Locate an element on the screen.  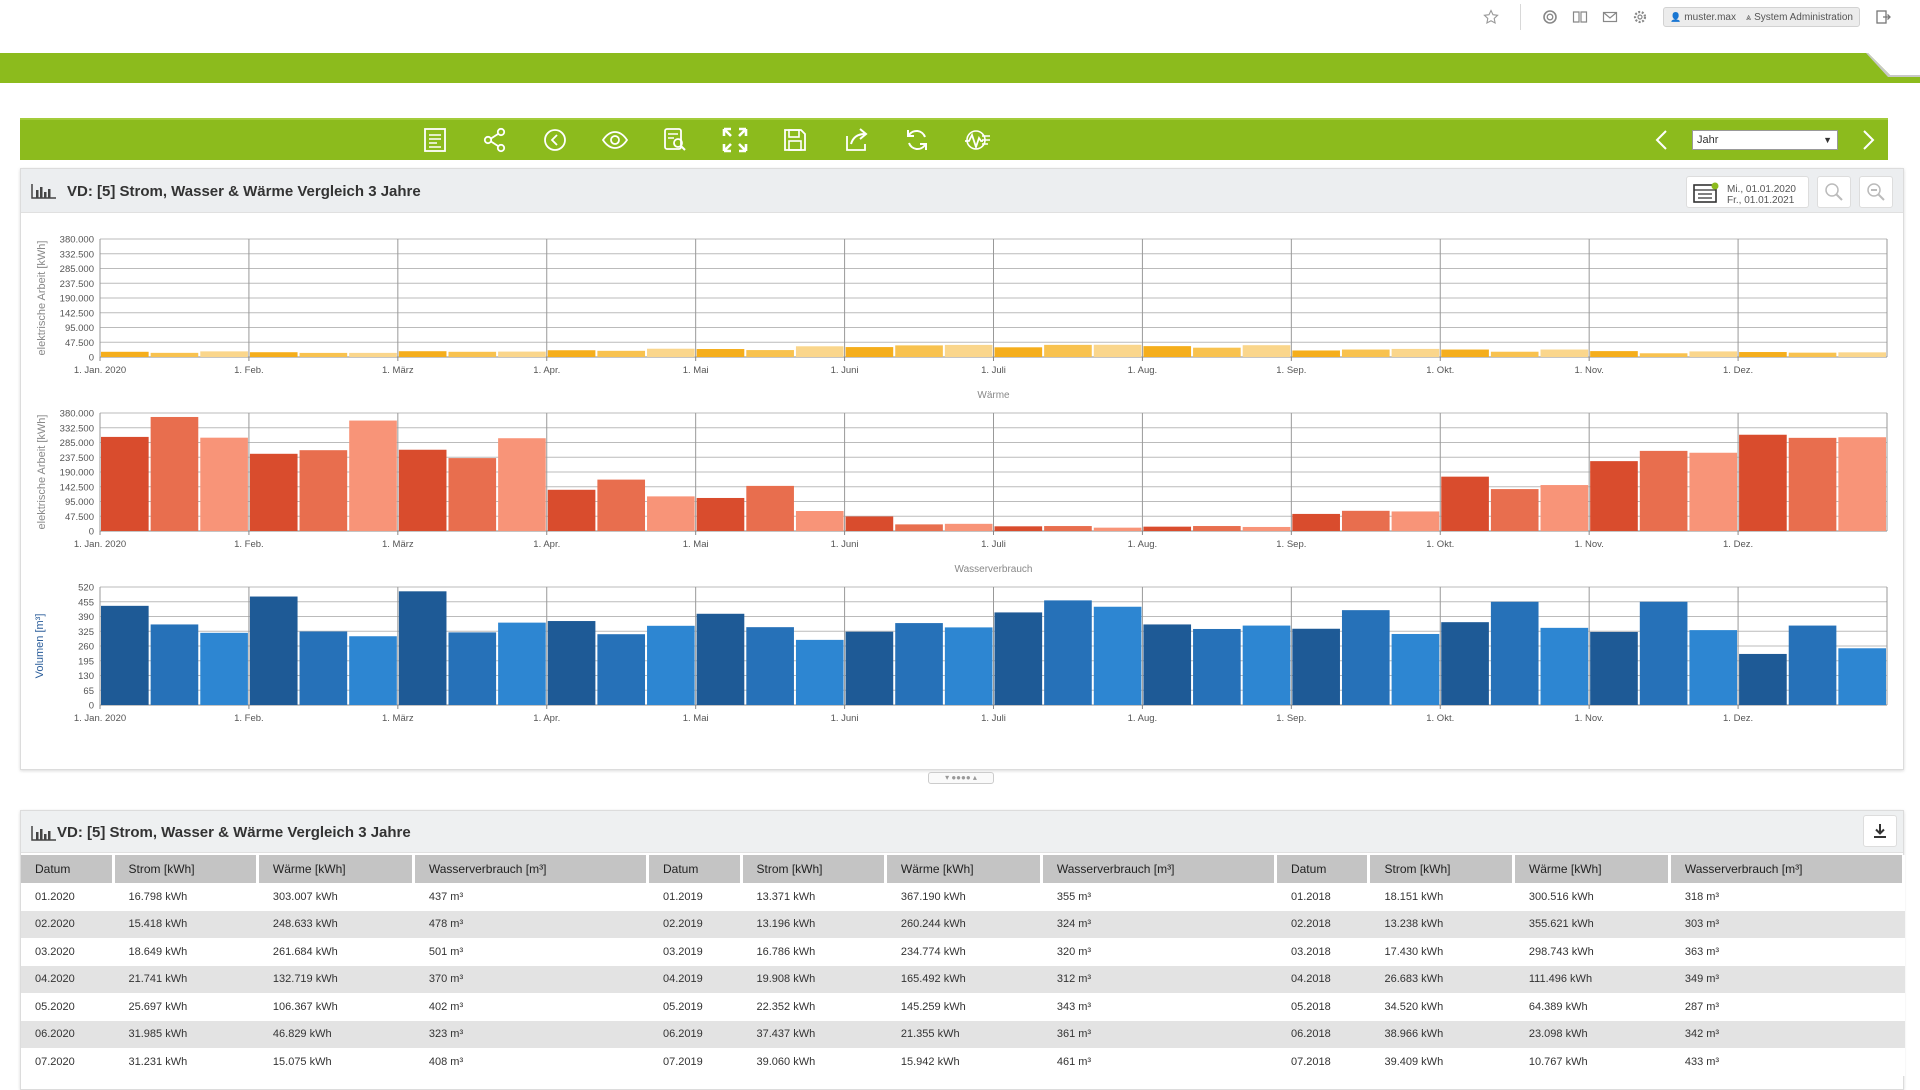
y-axis-label: Volumen [m³] is located at coordinates (40, 646).